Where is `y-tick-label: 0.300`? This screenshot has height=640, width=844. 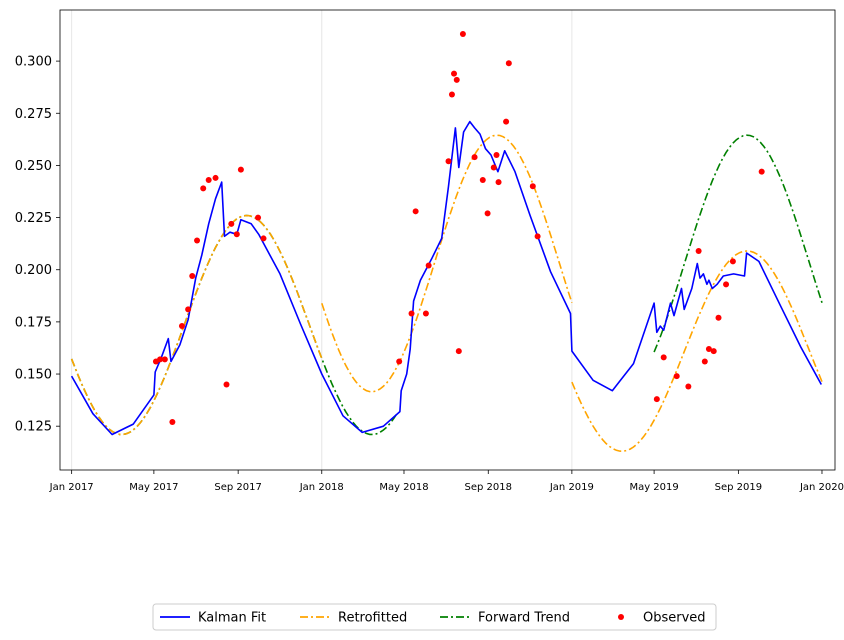
y-tick-label: 0.300 is located at coordinates (33, 62).